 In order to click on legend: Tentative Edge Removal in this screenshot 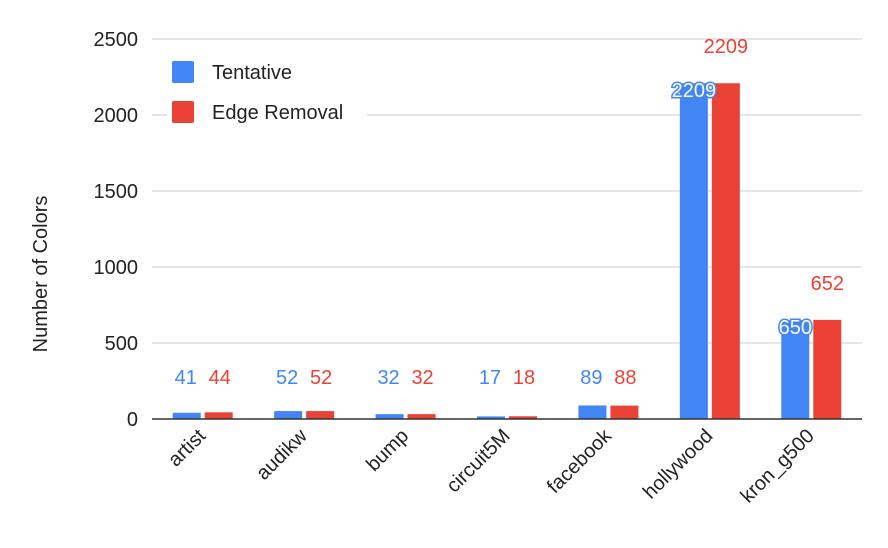, I will do `click(267, 90)`.